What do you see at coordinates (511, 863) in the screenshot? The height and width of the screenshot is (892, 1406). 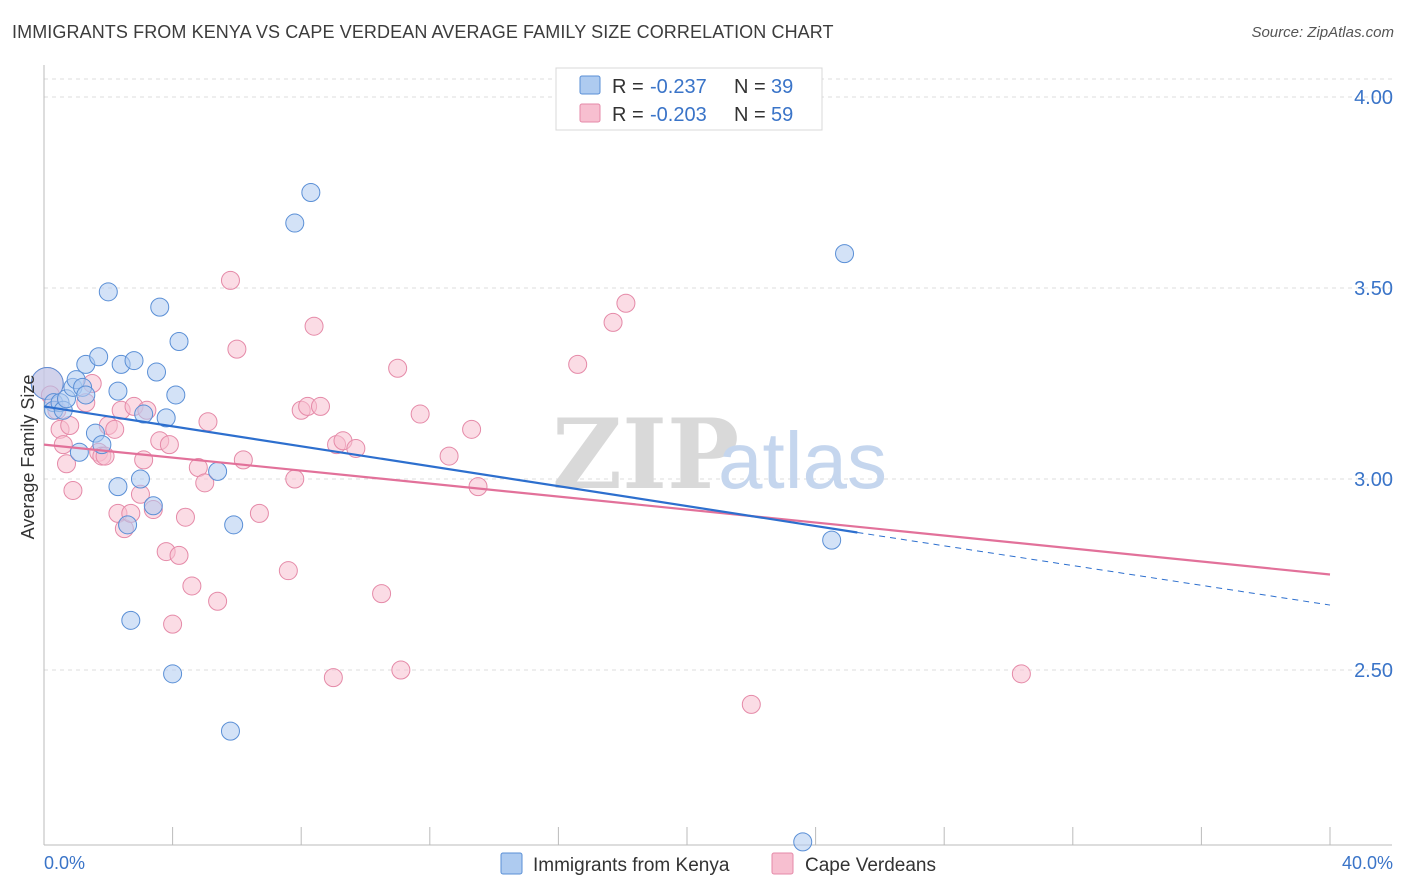 I see `bottom-legend-swatch-blue` at bounding box center [511, 863].